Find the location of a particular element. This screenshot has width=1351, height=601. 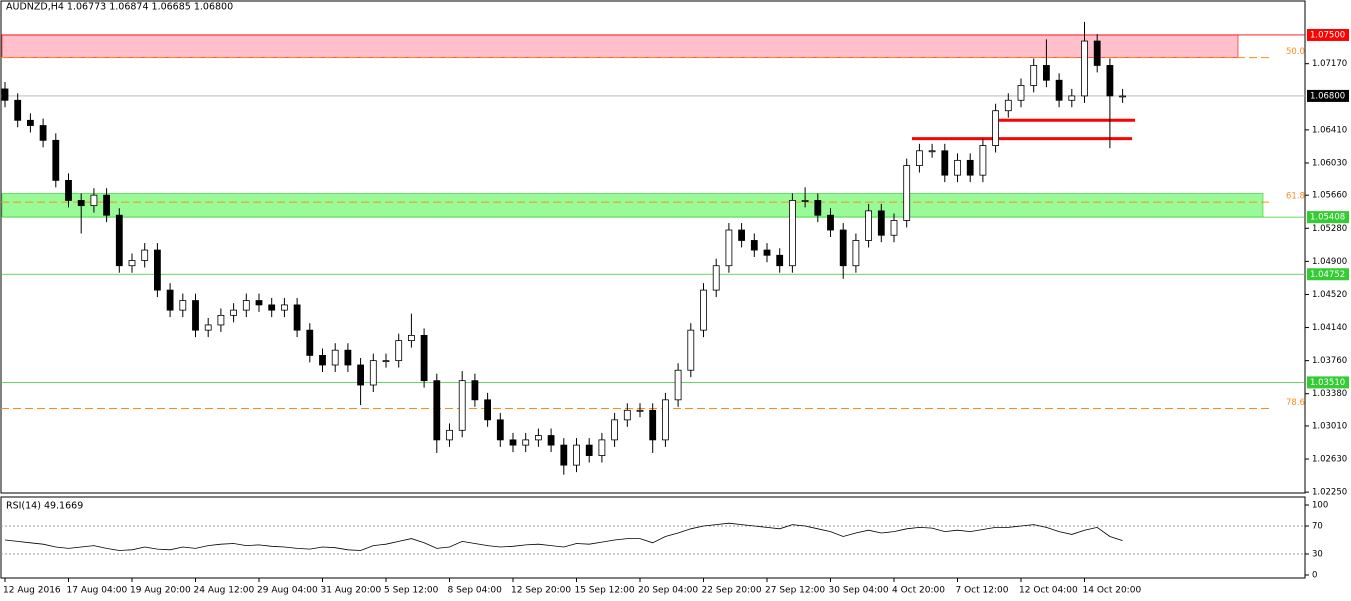

y-tick-label: 1.04900 is located at coordinates (1329, 262).